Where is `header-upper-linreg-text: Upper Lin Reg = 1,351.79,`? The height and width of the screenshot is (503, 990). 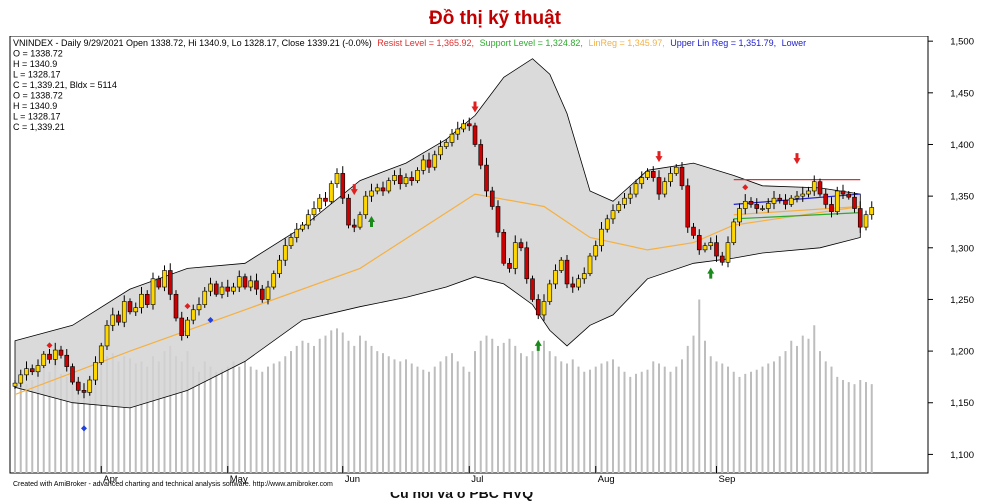
header-upper-linreg-text: Upper Lin Reg = 1,351.79, is located at coordinates (723, 43).